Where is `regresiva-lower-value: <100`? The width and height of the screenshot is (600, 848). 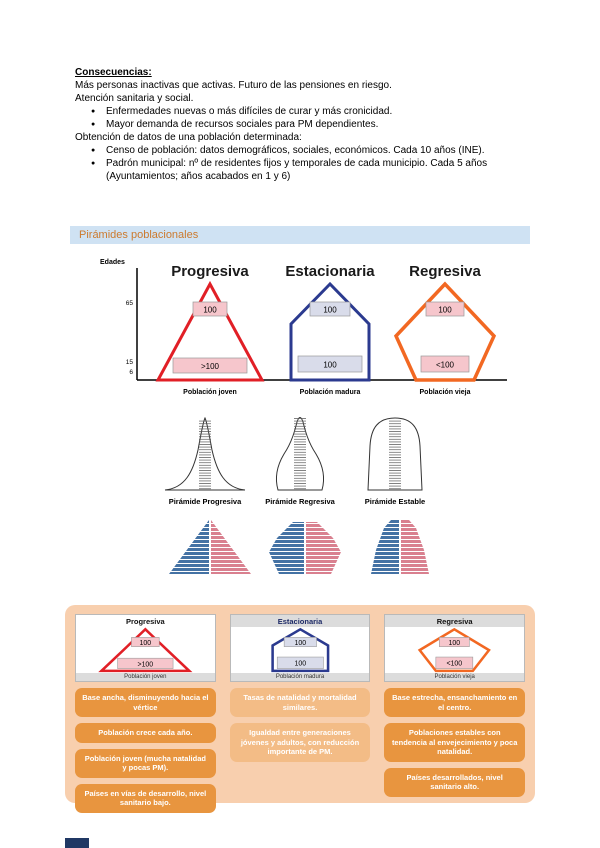
regresiva-lower-value: <100 is located at coordinates (445, 365).